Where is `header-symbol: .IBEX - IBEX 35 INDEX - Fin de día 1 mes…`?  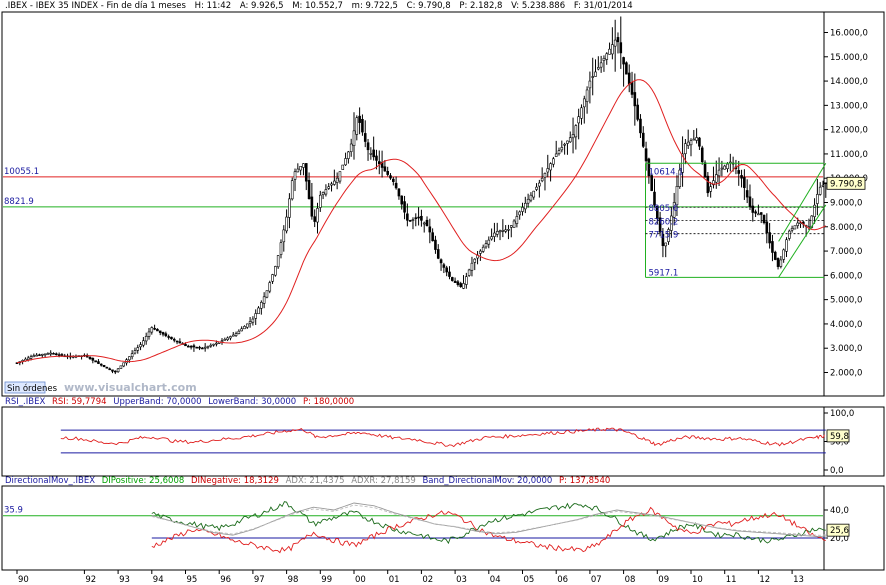
header-symbol: .IBEX - IBEX 35 INDEX - Fin de día 1 mes… is located at coordinates (96, 6).